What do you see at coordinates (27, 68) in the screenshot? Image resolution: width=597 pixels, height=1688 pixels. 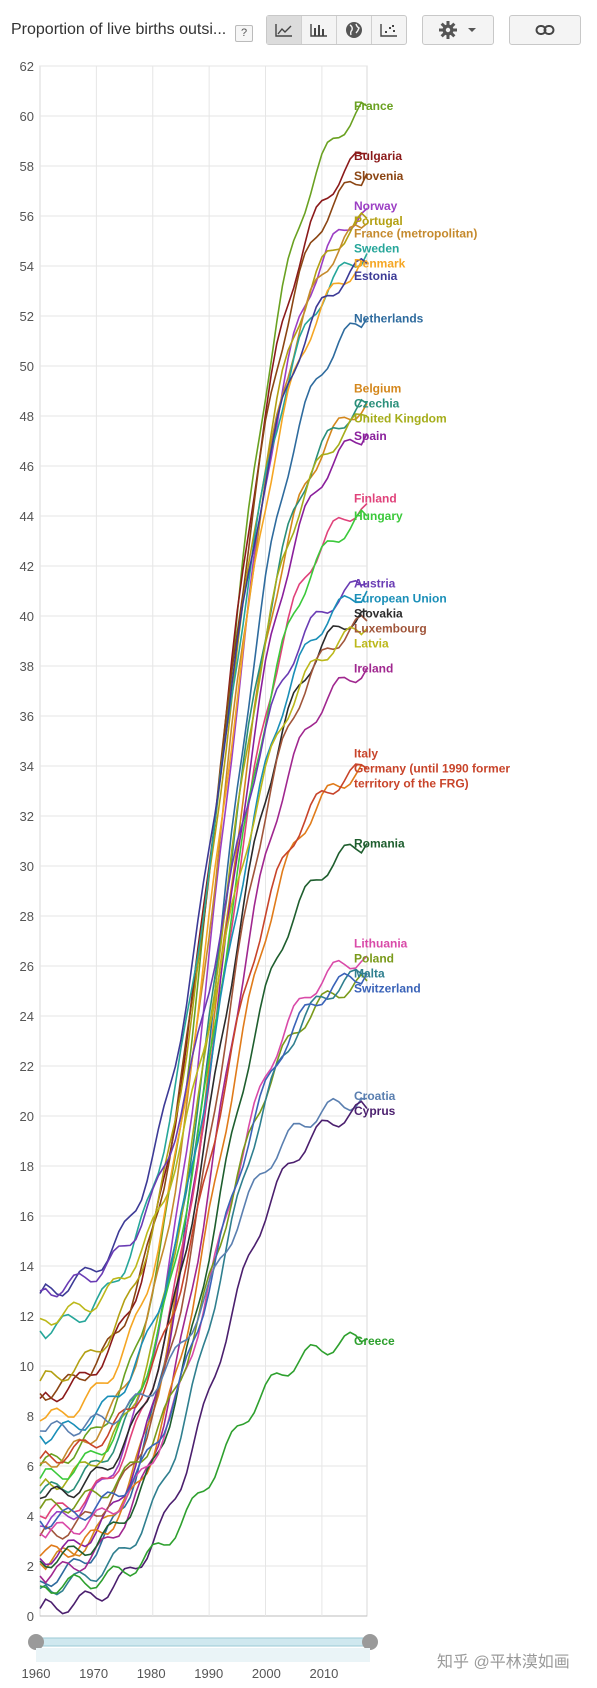 I see `y-tick-label: 62` at bounding box center [27, 68].